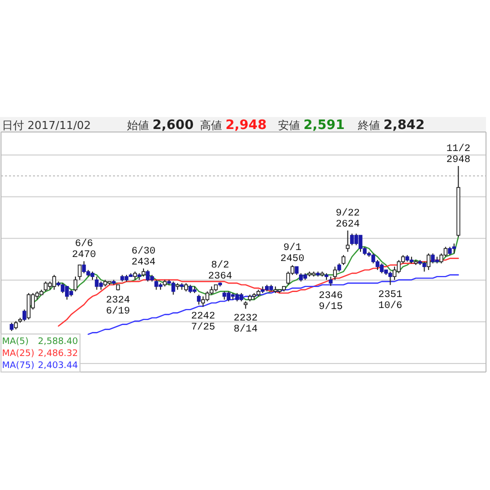 The width and height of the screenshot is (490, 490). What do you see at coordinates (458, 154) in the screenshot?
I see `annotation: 11/2 2948` at bounding box center [458, 154].